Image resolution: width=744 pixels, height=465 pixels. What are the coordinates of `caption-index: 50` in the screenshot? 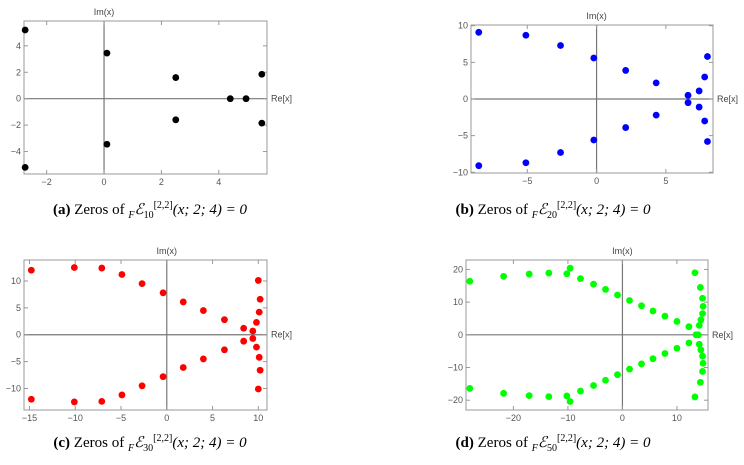 It's located at (552, 448).